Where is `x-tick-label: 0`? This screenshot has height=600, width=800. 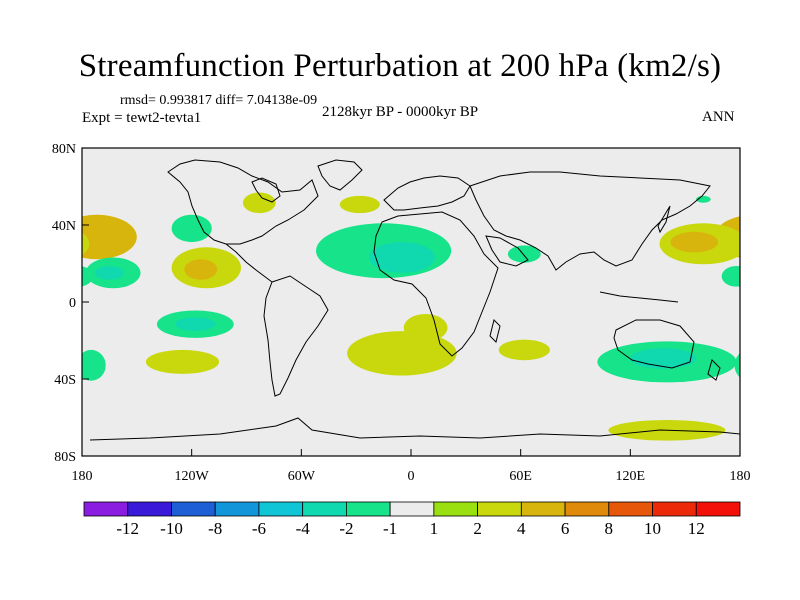 x-tick-label: 0 is located at coordinates (411, 476).